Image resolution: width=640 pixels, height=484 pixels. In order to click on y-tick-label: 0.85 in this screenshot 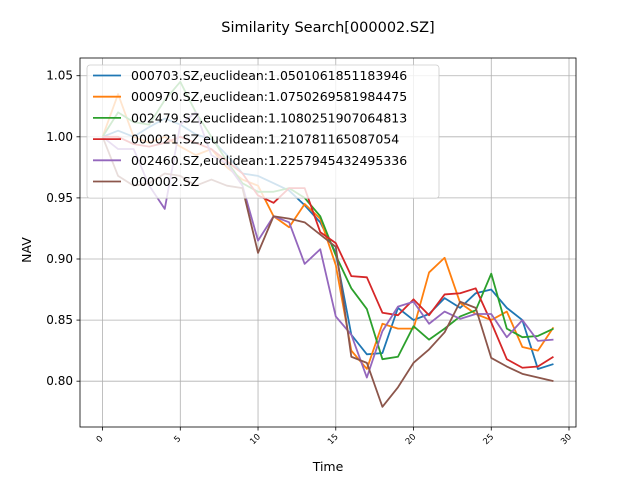, I will do `click(59, 320)`.